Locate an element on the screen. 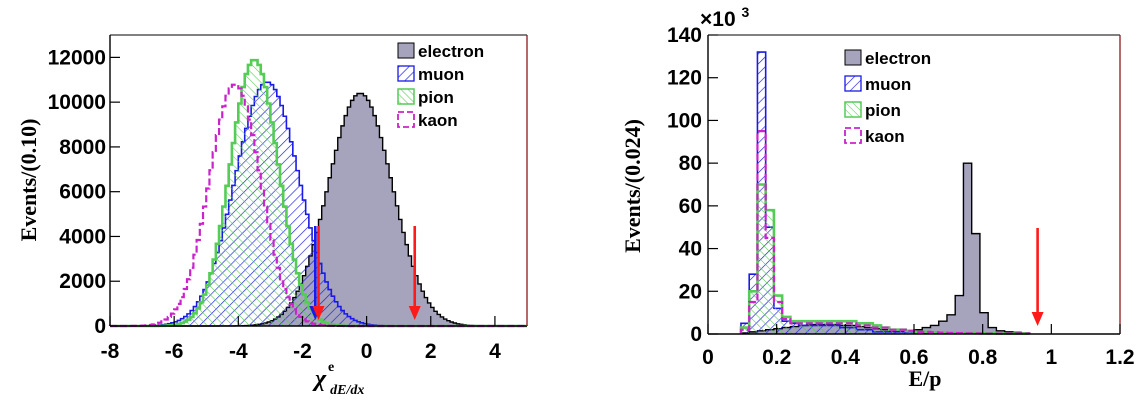 The image size is (1146, 403). right-y-axis-label: Events/(0.024) is located at coordinates (632, 186).